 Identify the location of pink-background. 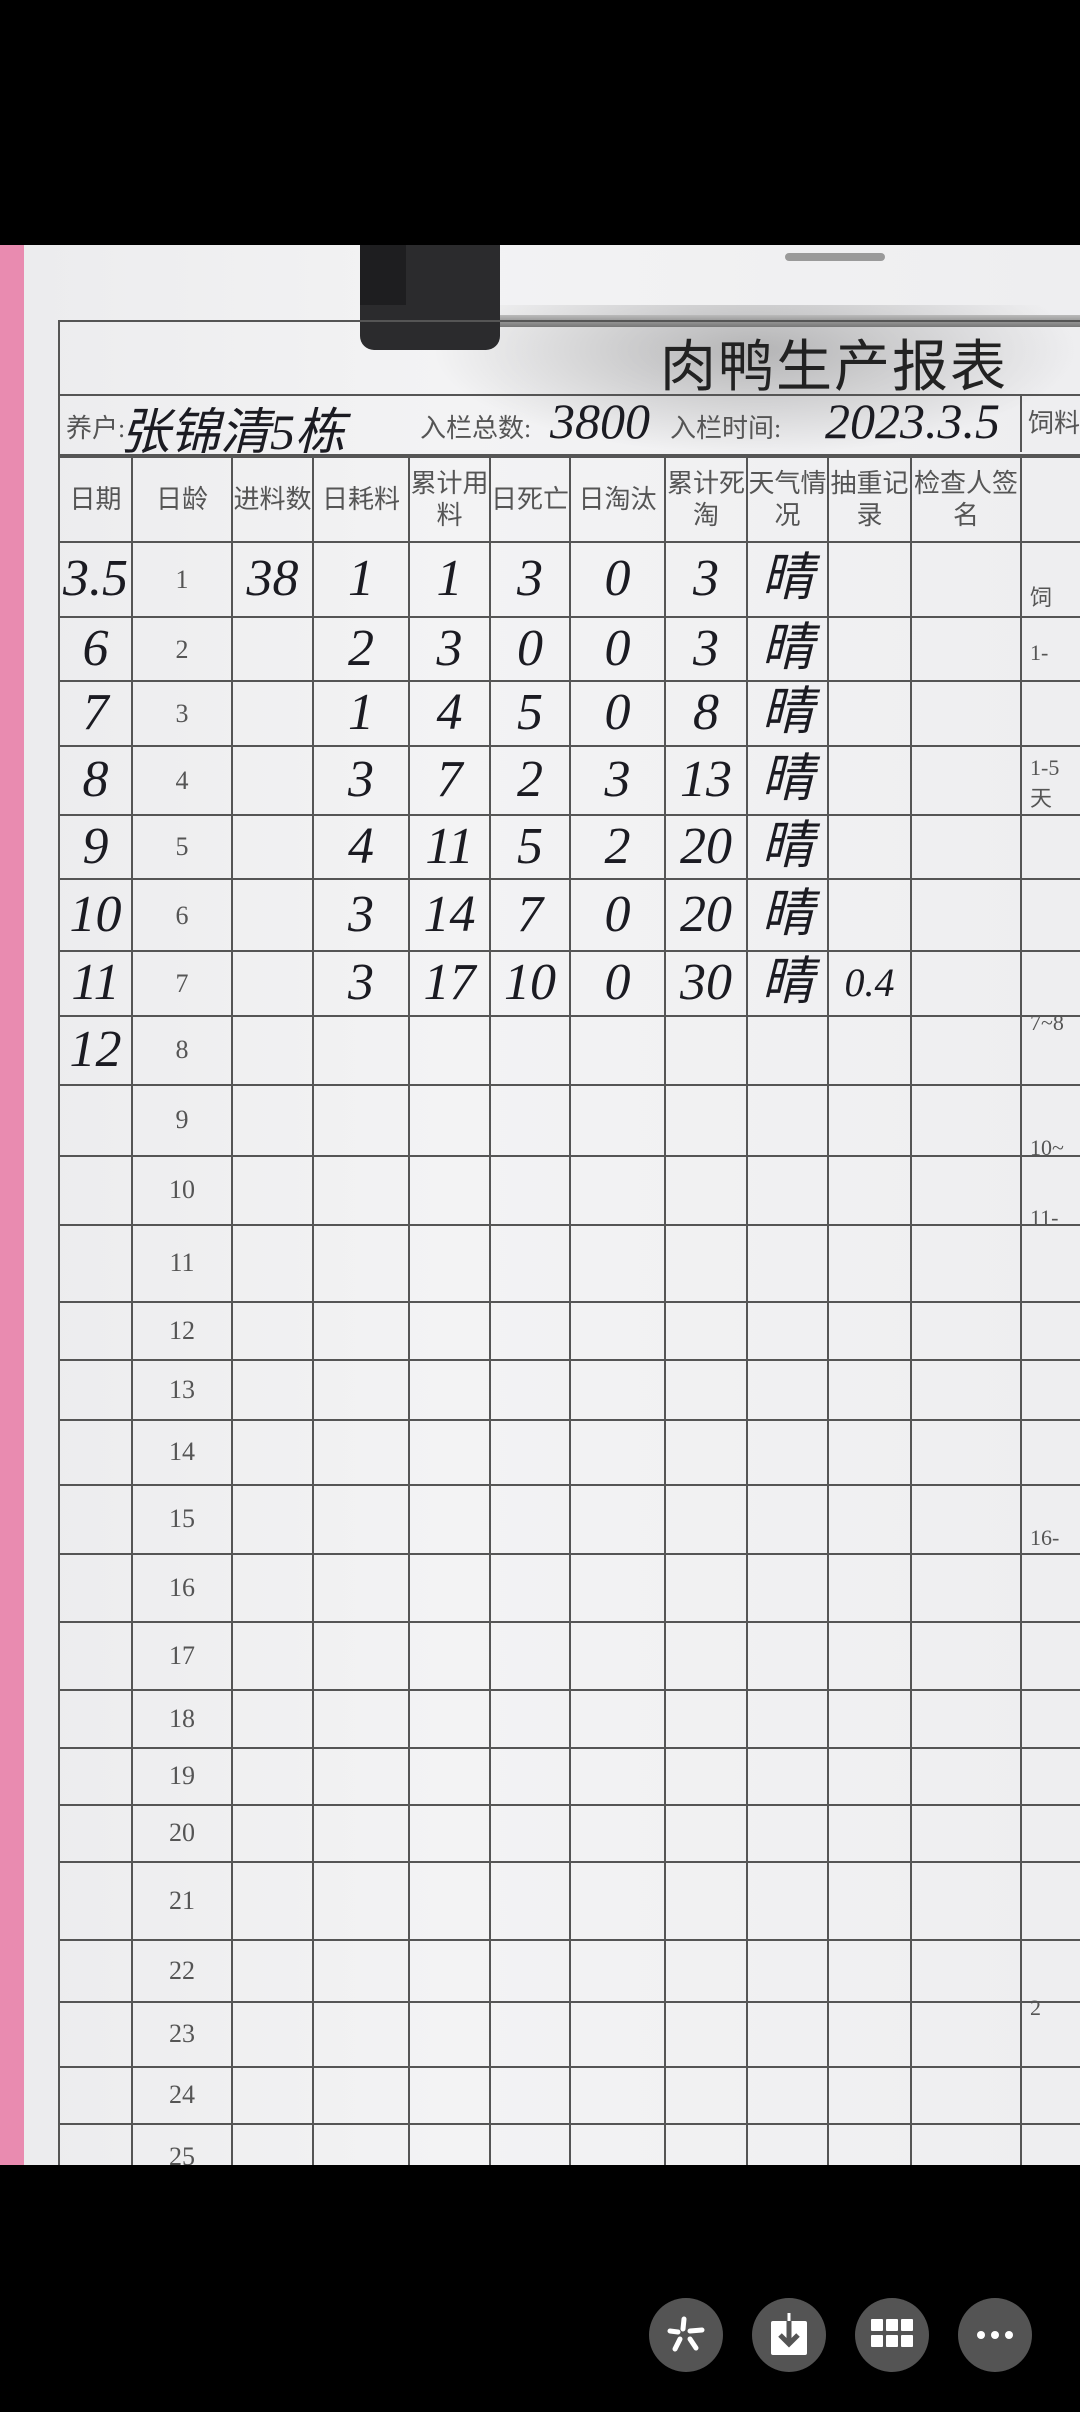
(12, 1205).